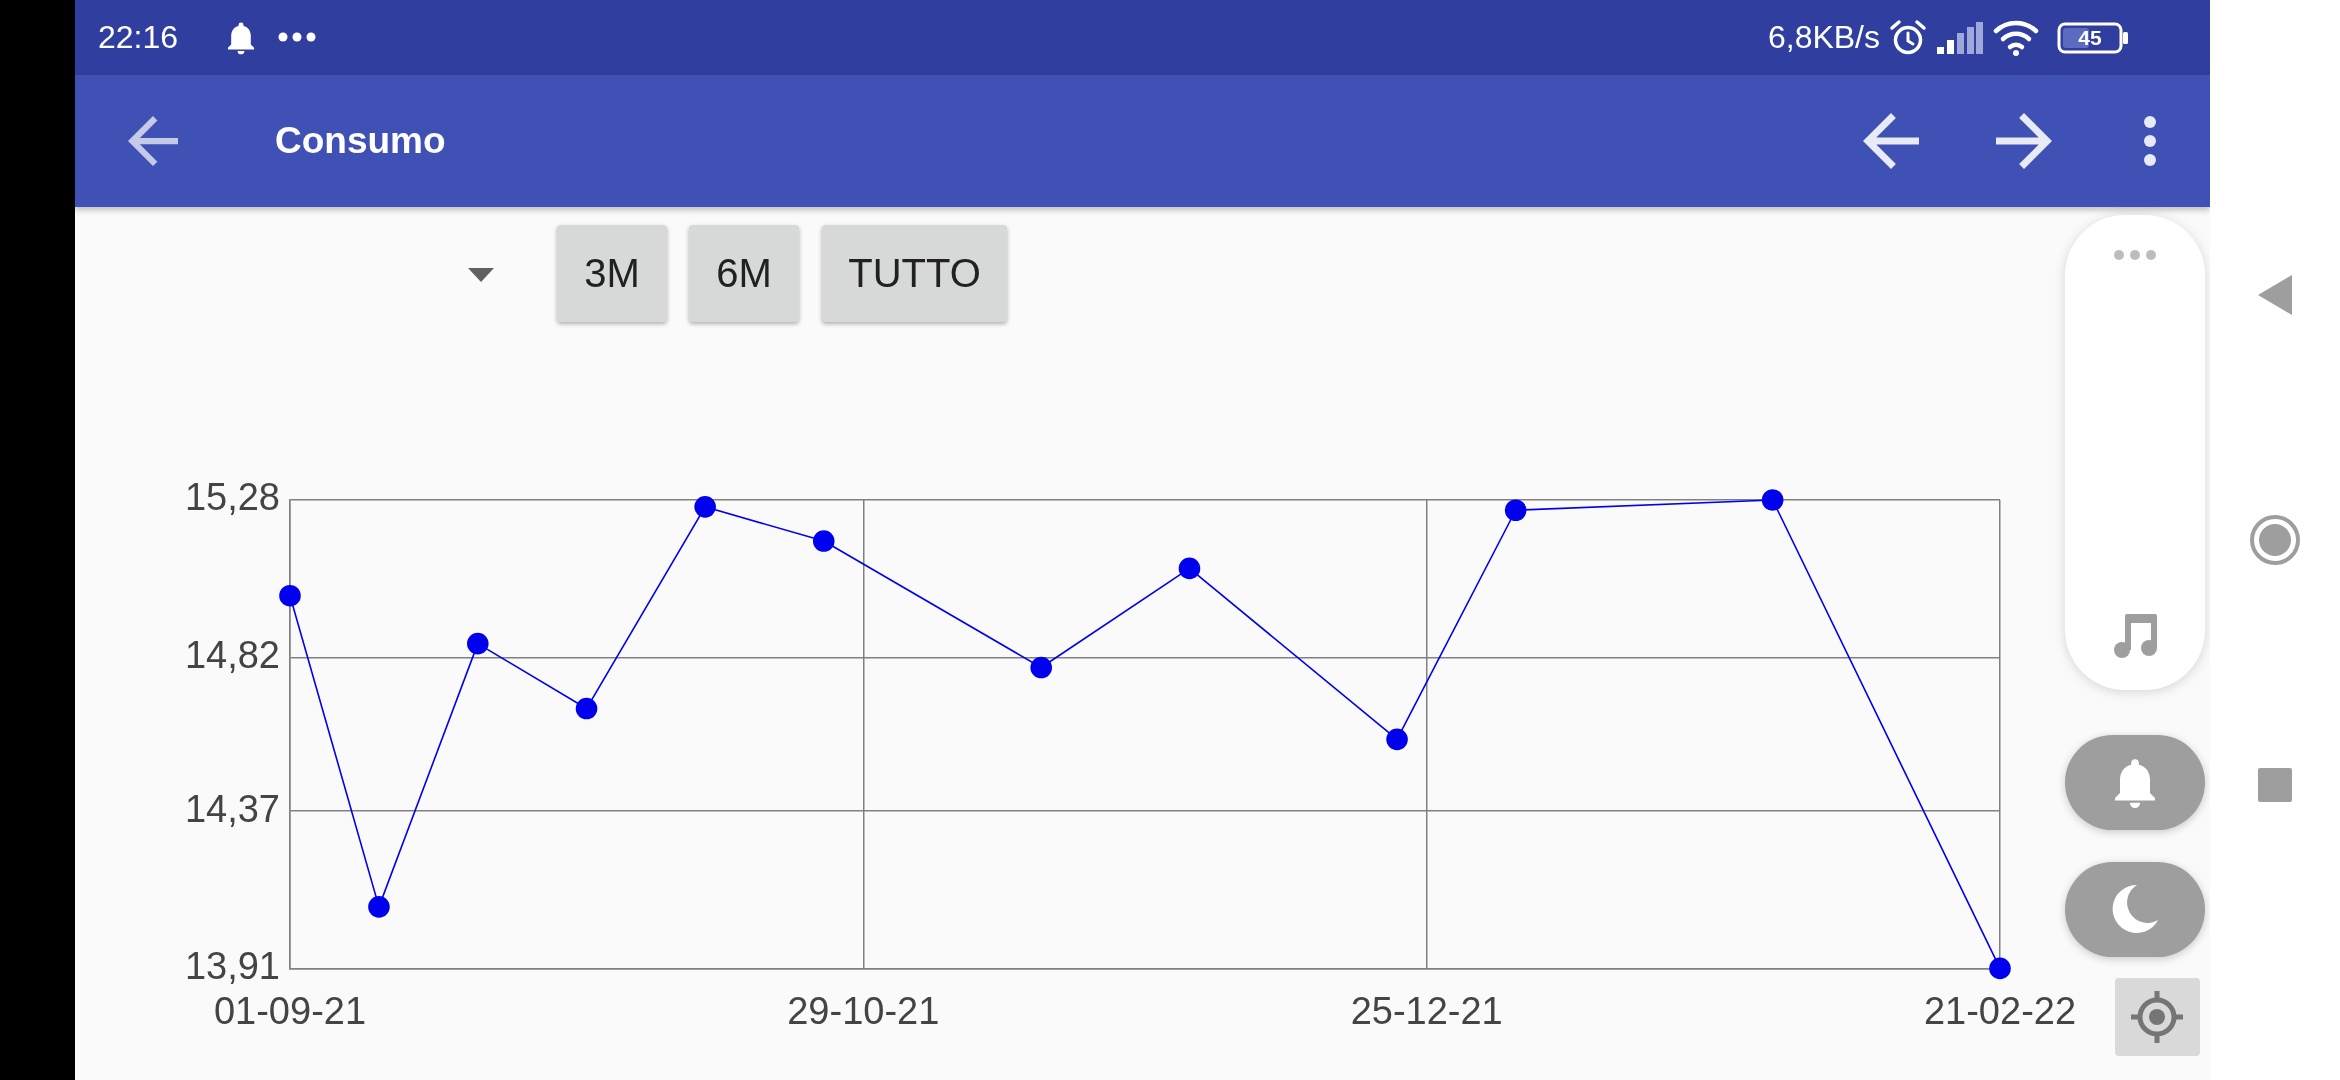  I want to click on y-tick-label: 13,91, so click(232, 965).